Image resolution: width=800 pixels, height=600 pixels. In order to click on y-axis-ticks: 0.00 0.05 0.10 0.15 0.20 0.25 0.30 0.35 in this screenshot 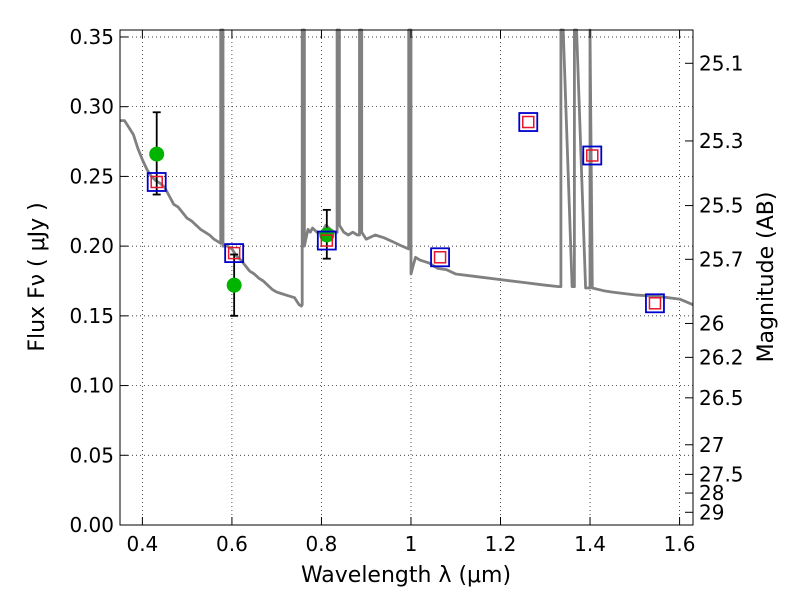, I will do `click(98, 281)`.